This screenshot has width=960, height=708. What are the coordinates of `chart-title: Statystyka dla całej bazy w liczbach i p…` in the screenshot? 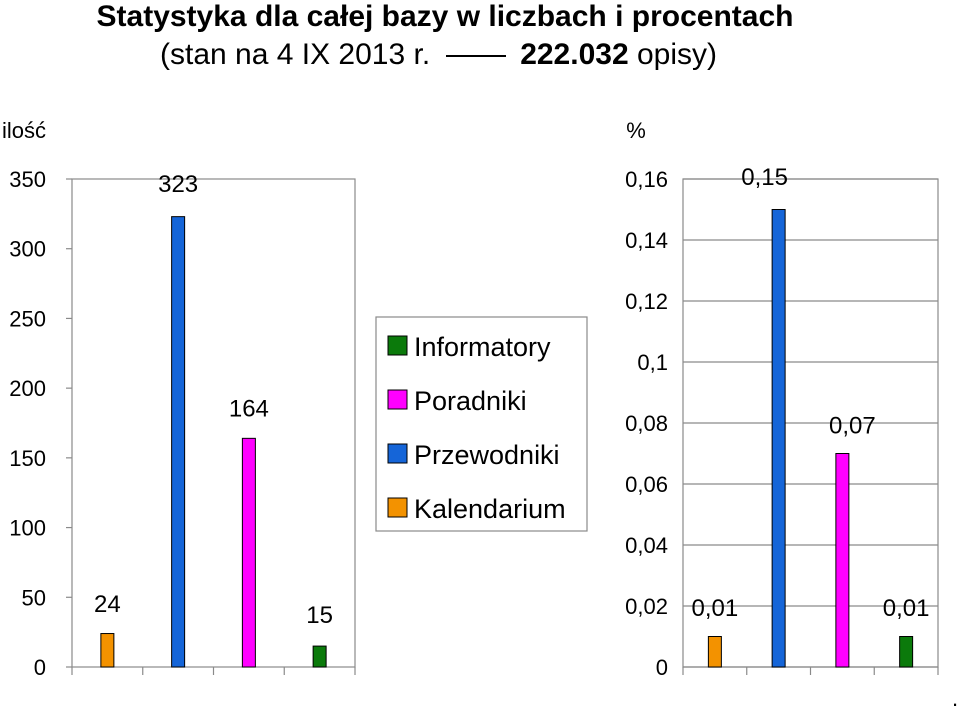 It's located at (445, 16).